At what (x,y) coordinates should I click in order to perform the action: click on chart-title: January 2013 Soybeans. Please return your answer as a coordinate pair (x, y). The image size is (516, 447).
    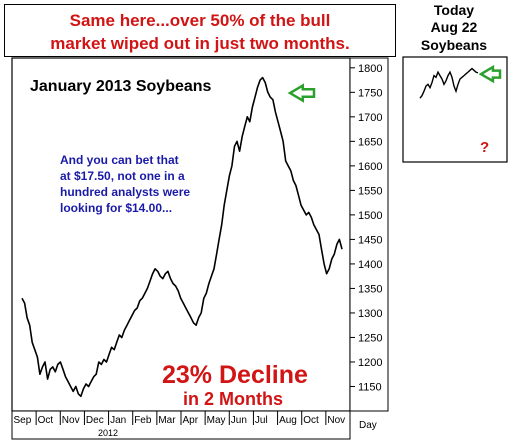
    Looking at the image, I should click on (121, 86).